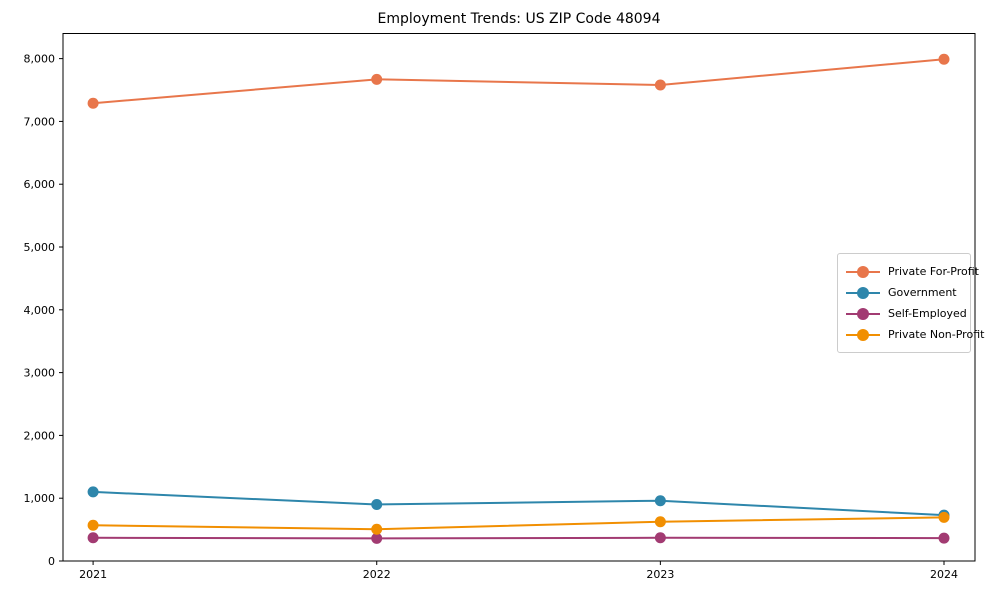 The image size is (1000, 600). What do you see at coordinates (922, 292) in the screenshot?
I see `legend-label: Government` at bounding box center [922, 292].